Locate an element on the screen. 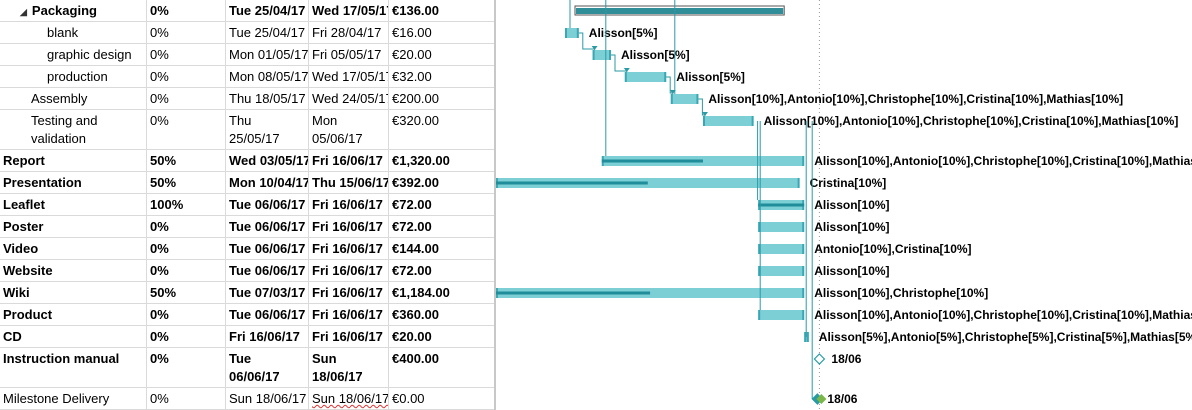 The image size is (1192, 410). table-row: blank 0% Tue 25/04/17 Fri 28/04/17 €16.00 is located at coordinates (247, 33).